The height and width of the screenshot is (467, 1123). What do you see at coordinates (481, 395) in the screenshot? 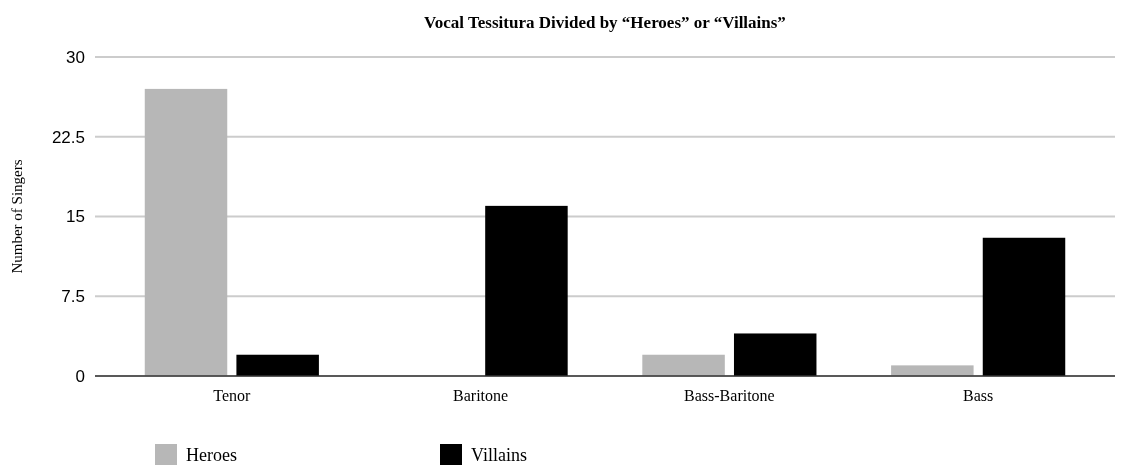
I see `x-tick-label: Baritone` at bounding box center [481, 395].